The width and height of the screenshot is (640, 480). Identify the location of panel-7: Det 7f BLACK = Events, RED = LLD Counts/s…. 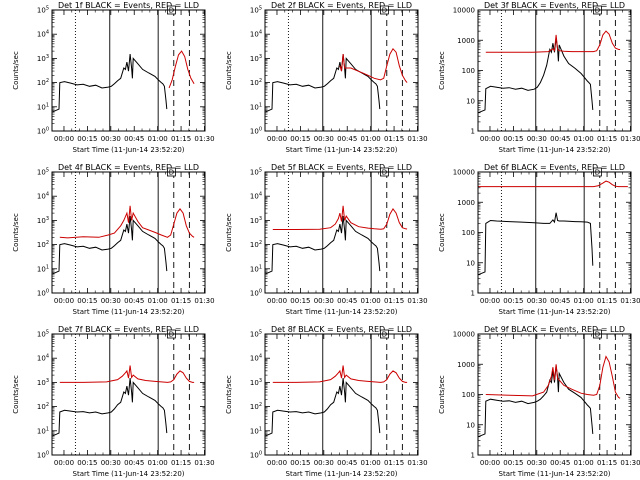
(113, 401).